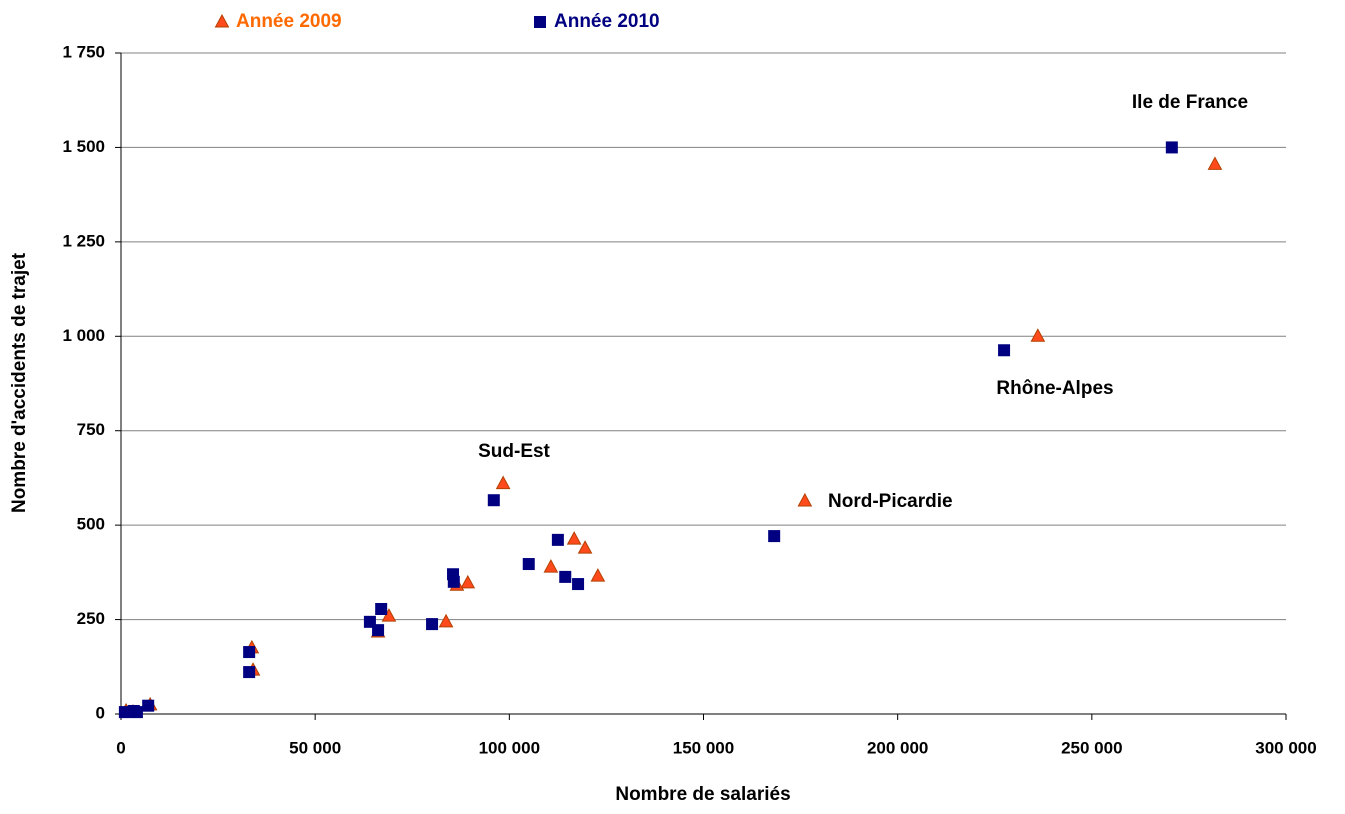 The image size is (1345, 814). What do you see at coordinates (890, 501) in the screenshot?
I see `annotation: Nord-Picardie` at bounding box center [890, 501].